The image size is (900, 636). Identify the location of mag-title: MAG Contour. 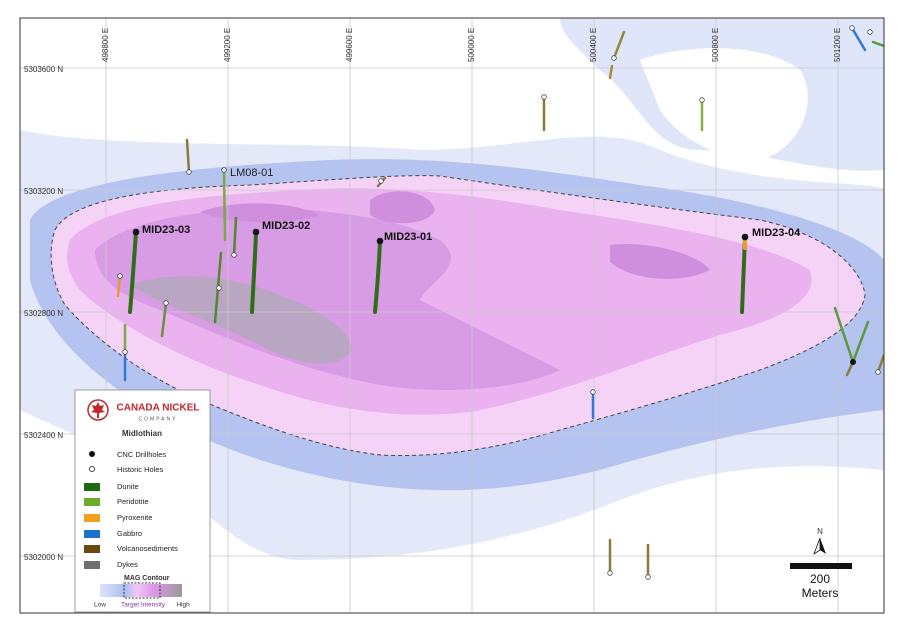
(147, 578).